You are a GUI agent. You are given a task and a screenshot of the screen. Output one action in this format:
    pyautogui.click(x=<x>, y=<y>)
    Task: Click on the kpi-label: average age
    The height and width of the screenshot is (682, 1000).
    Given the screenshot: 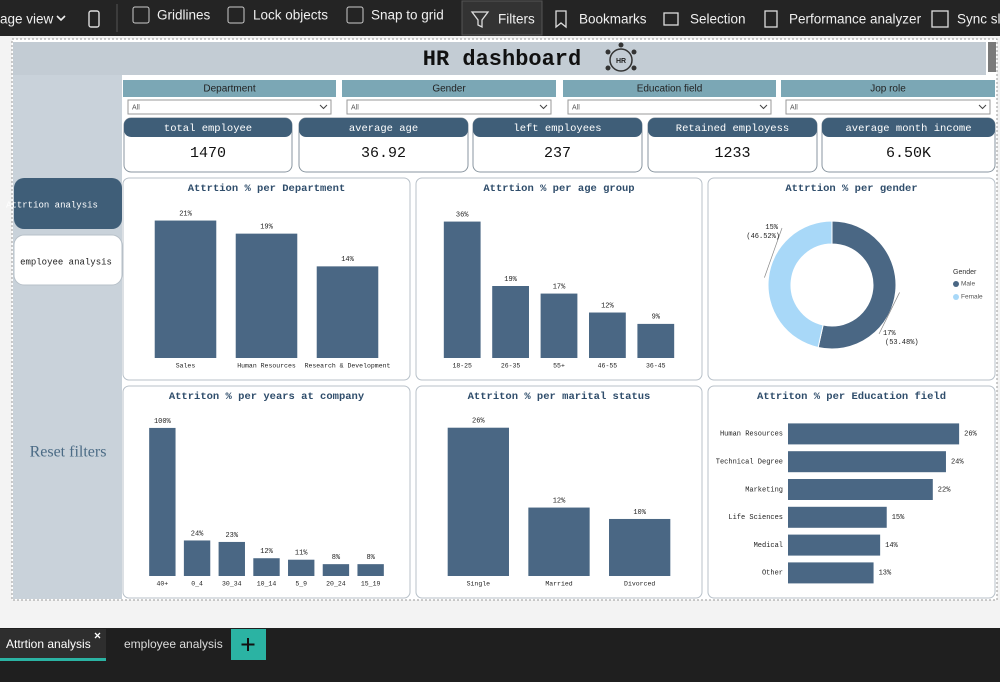 What is the action you would take?
    pyautogui.click(x=383, y=129)
    